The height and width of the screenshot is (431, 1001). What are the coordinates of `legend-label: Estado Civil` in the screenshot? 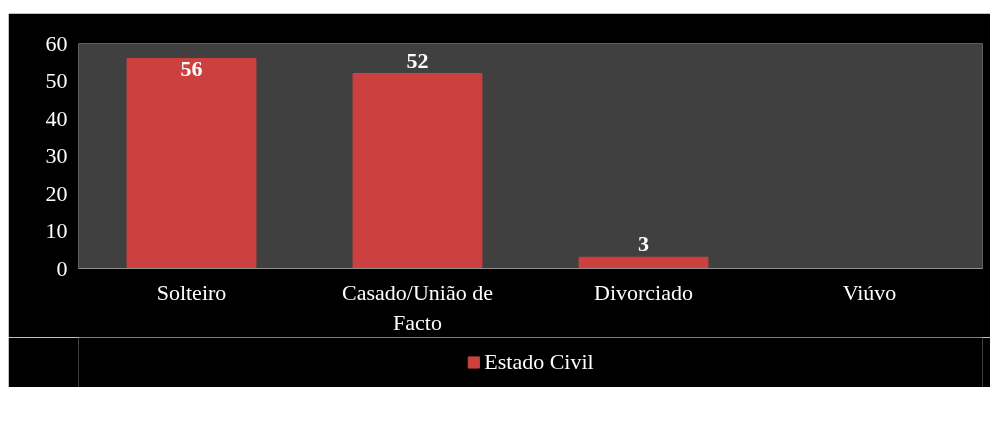 It's located at (539, 362).